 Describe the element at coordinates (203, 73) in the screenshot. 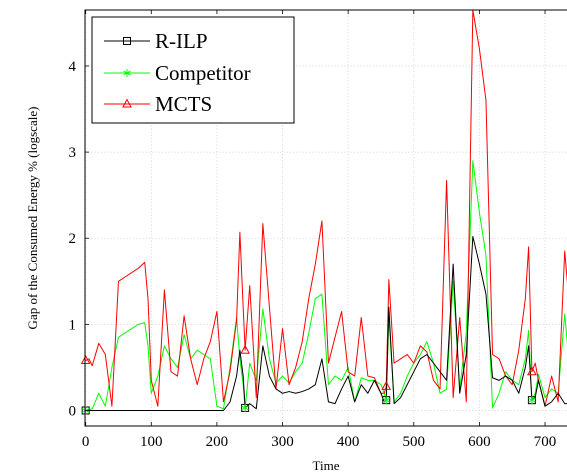

I see `legend-label-competitor: Competitor` at that location.